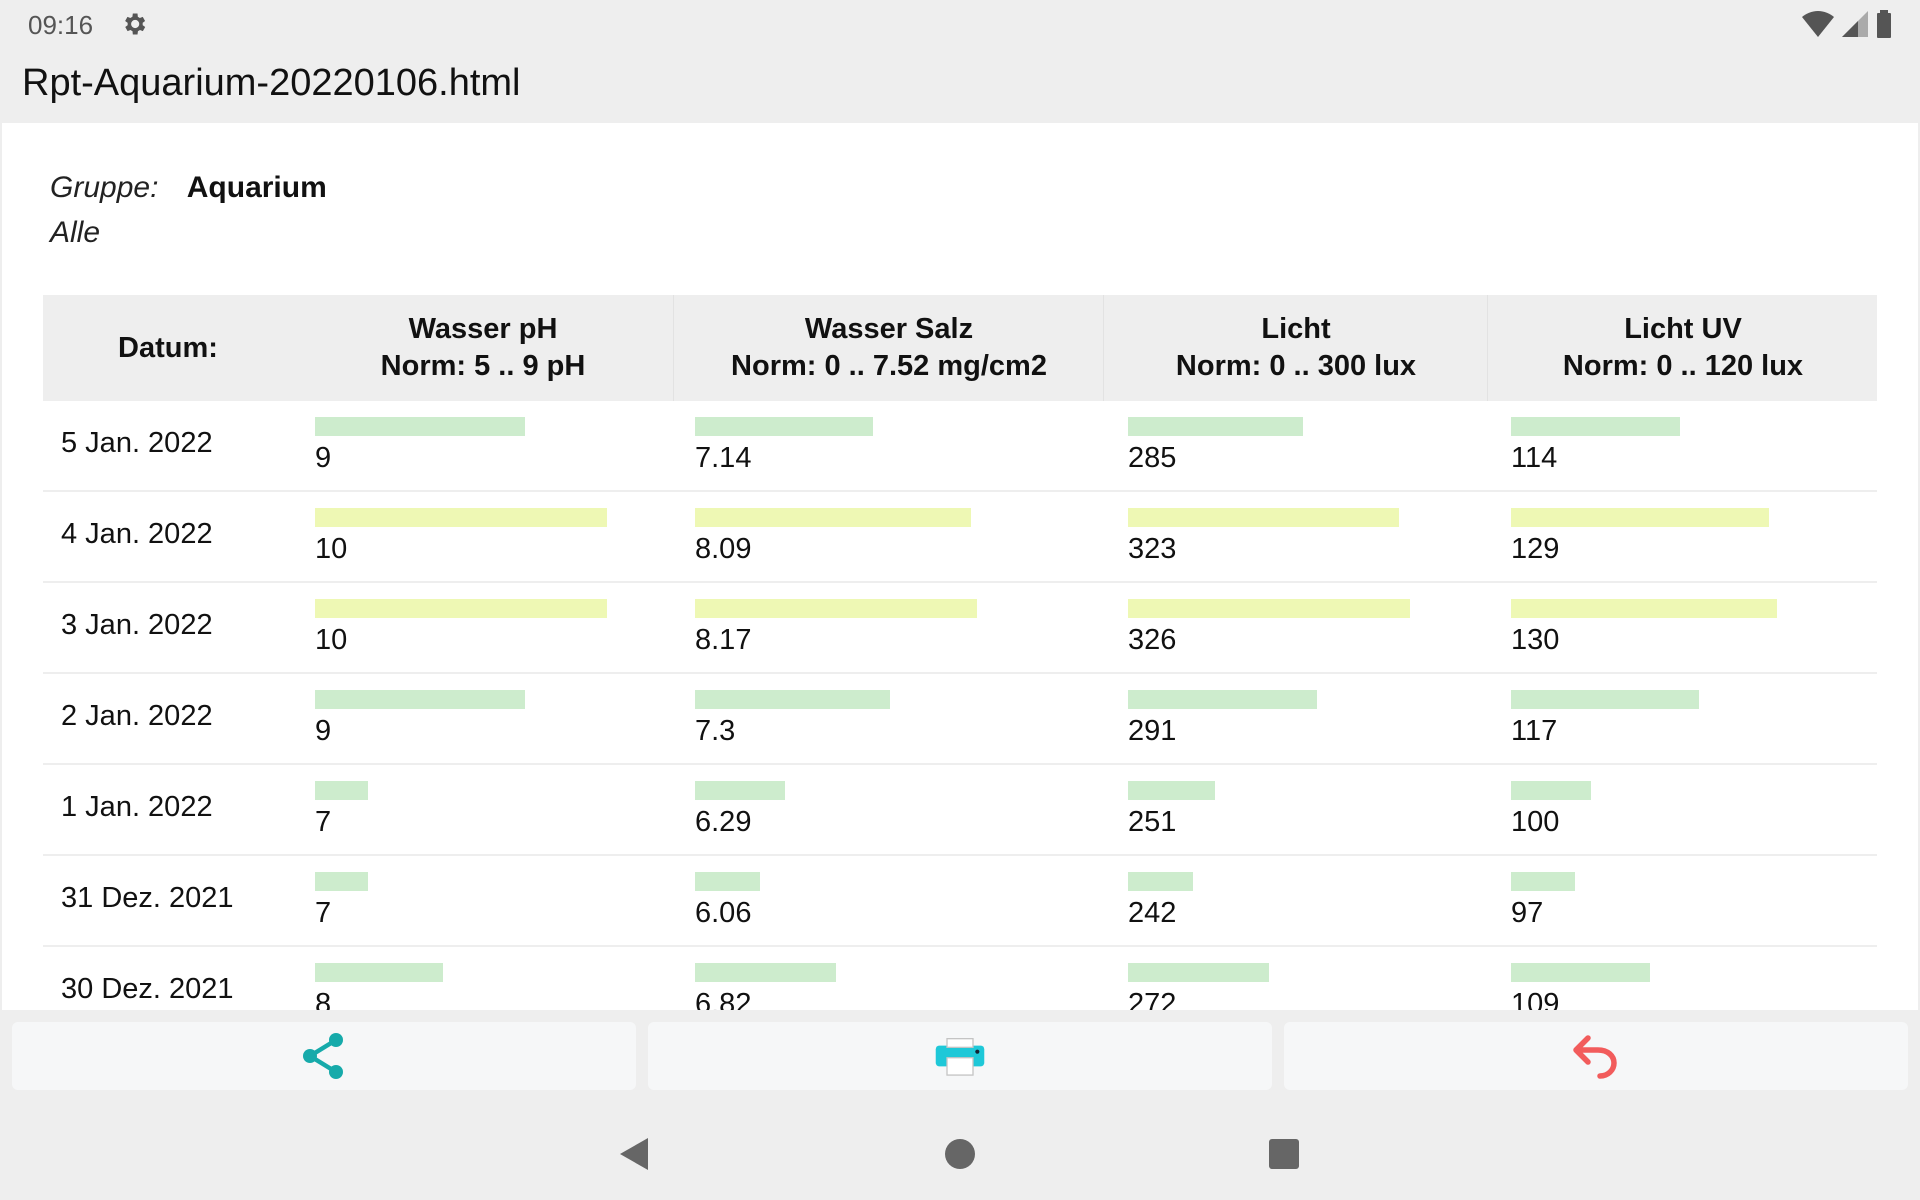 The image size is (1920, 1200). I want to click on signal-icon, so click(1855, 24).